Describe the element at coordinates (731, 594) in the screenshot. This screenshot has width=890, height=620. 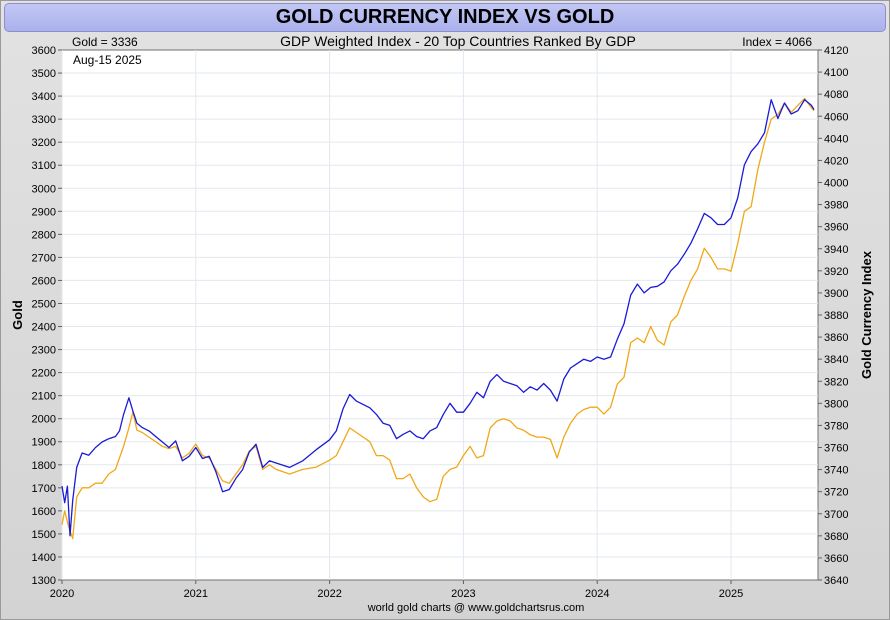
I see `tick-label-x: 2025` at that location.